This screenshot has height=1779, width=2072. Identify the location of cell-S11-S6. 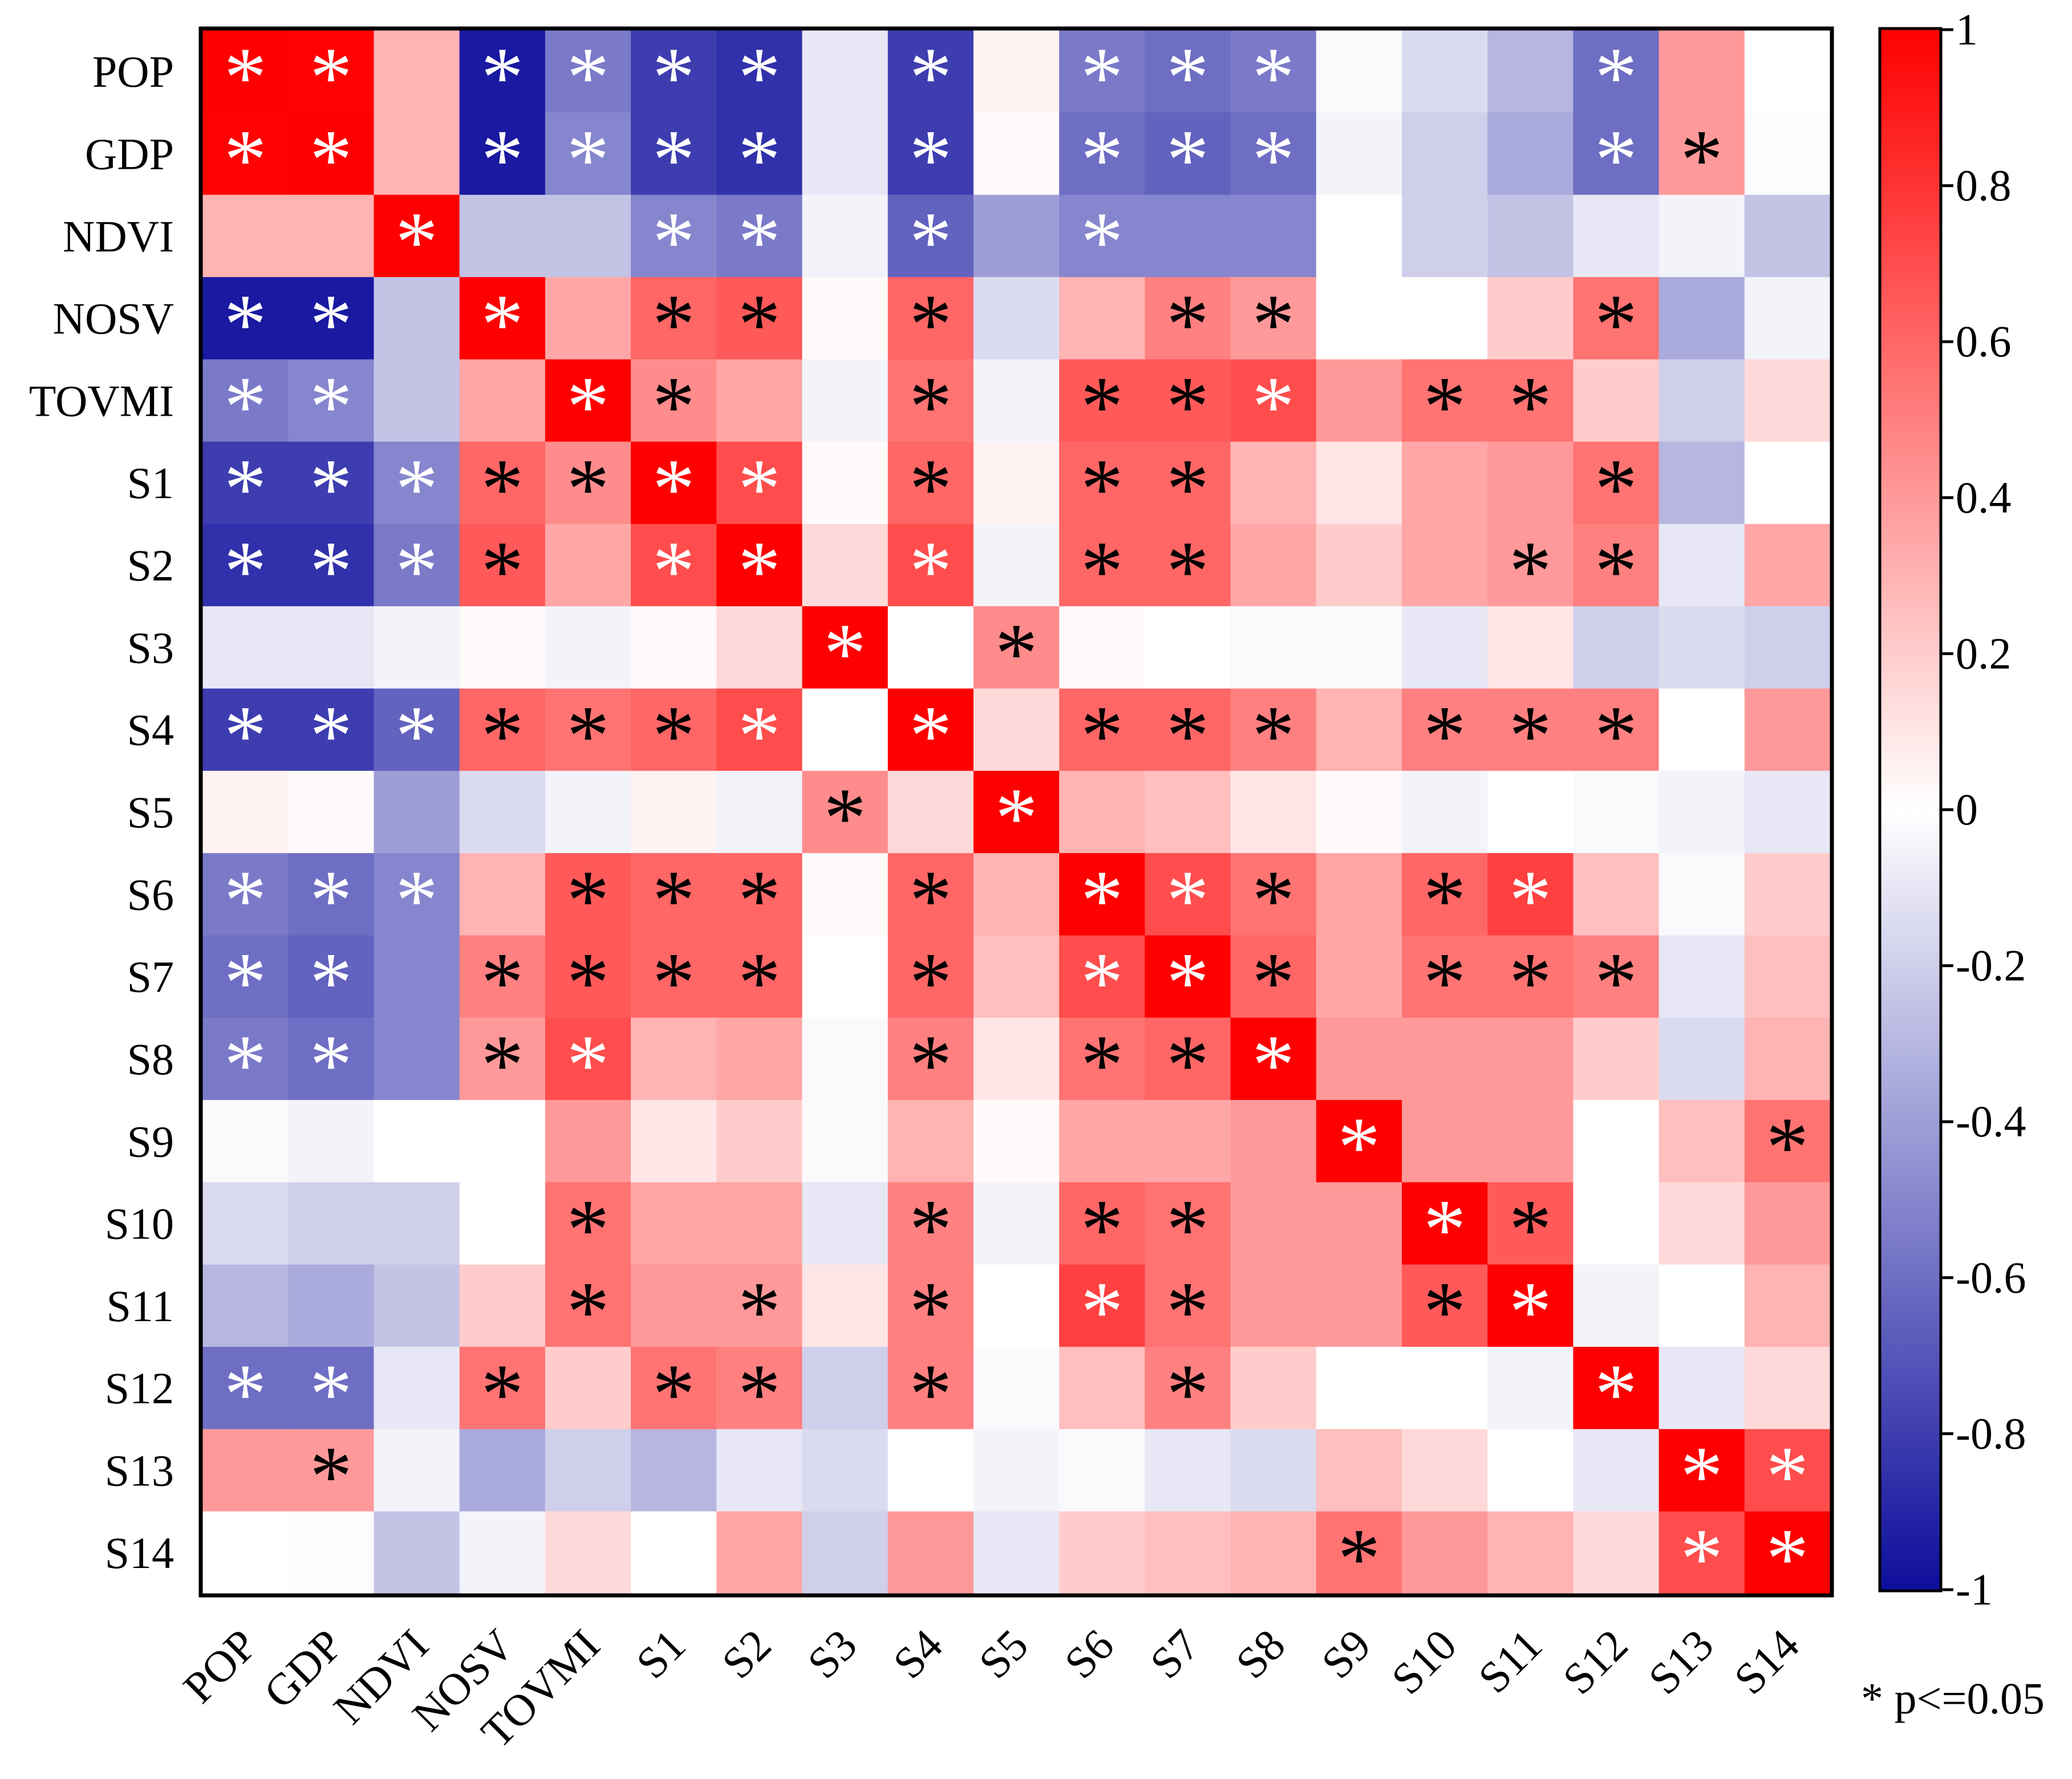
(1102, 1305).